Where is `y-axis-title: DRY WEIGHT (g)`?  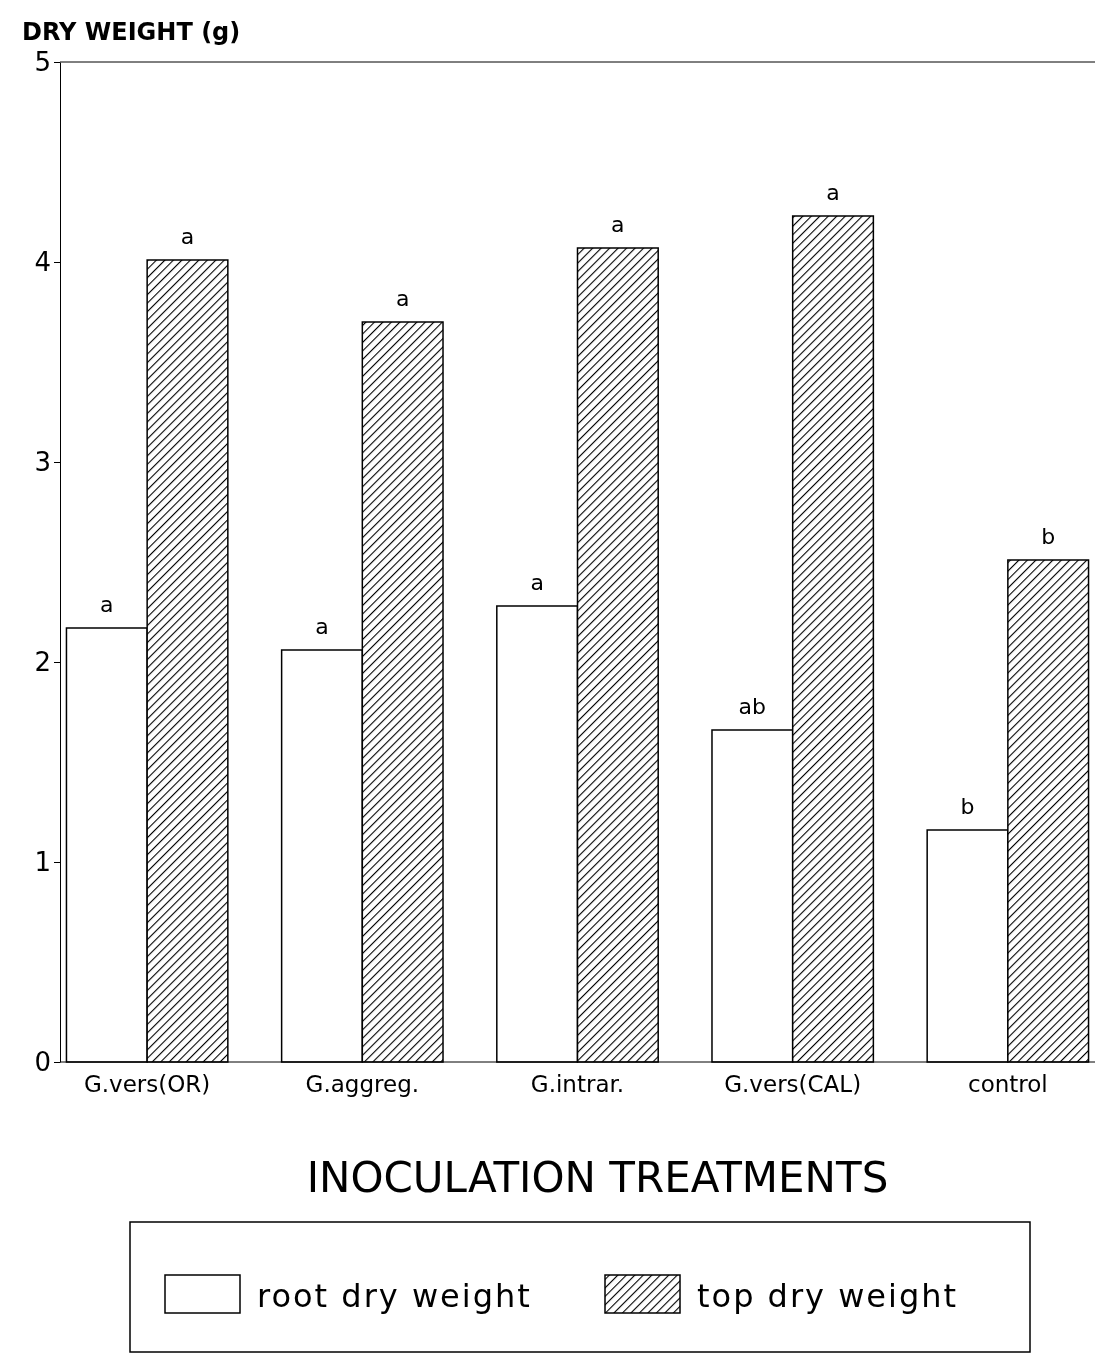 y-axis-title: DRY WEIGHT (g) is located at coordinates (131, 32).